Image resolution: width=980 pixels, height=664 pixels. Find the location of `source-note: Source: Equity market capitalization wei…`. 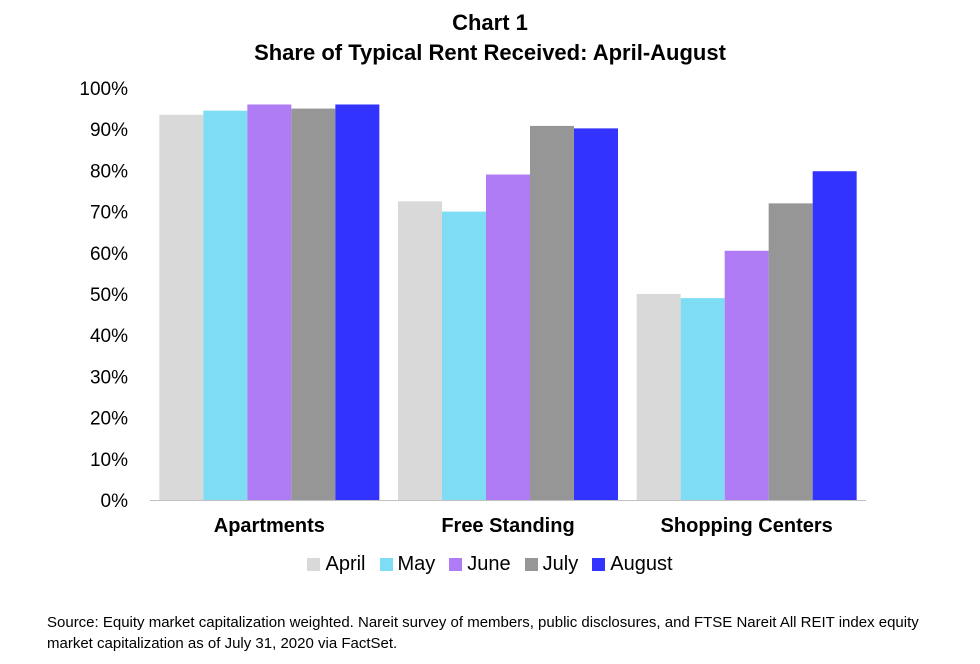

source-note: Source: Equity market capitalization wei… is located at coordinates (483, 633).